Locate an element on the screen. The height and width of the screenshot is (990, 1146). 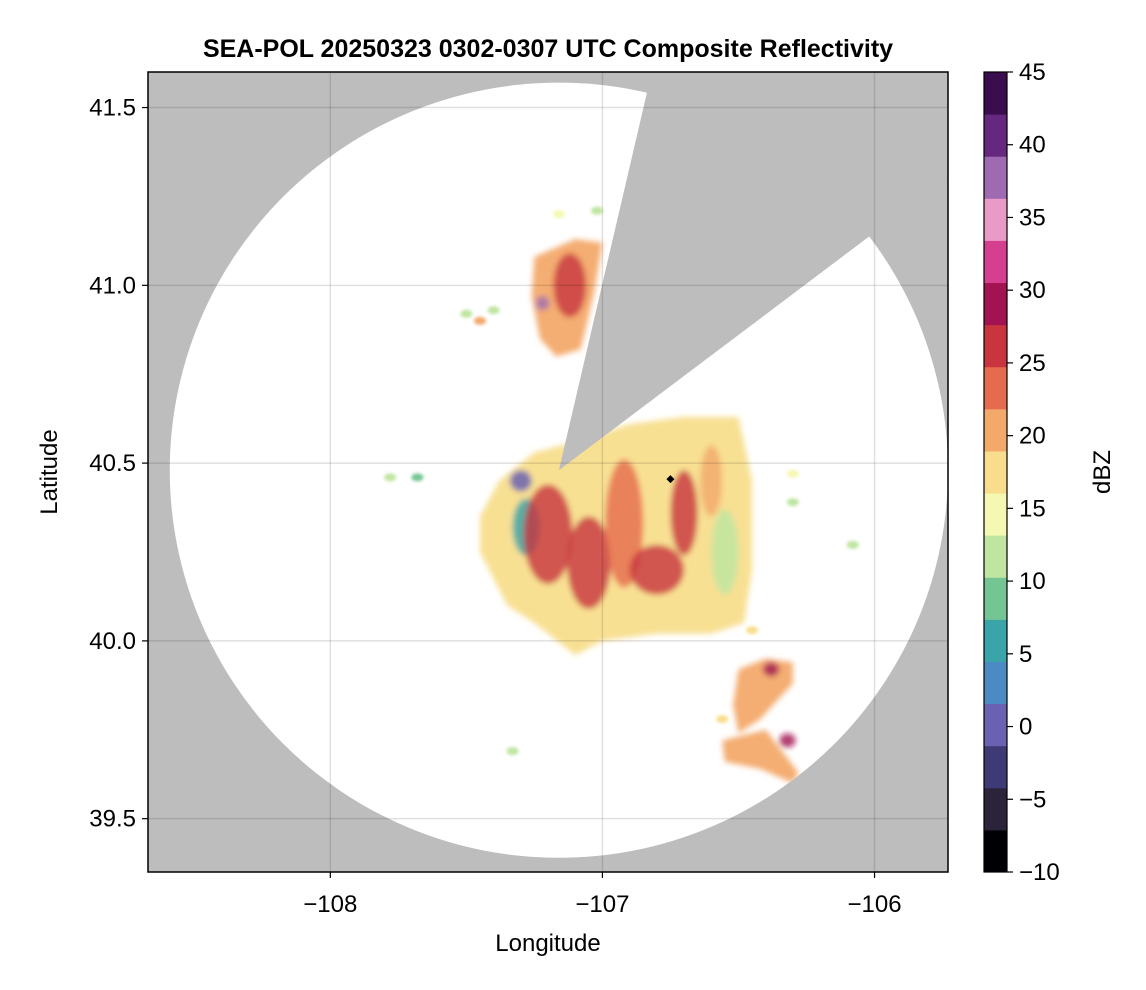
colorbar-bands is located at coordinates (995, 472).